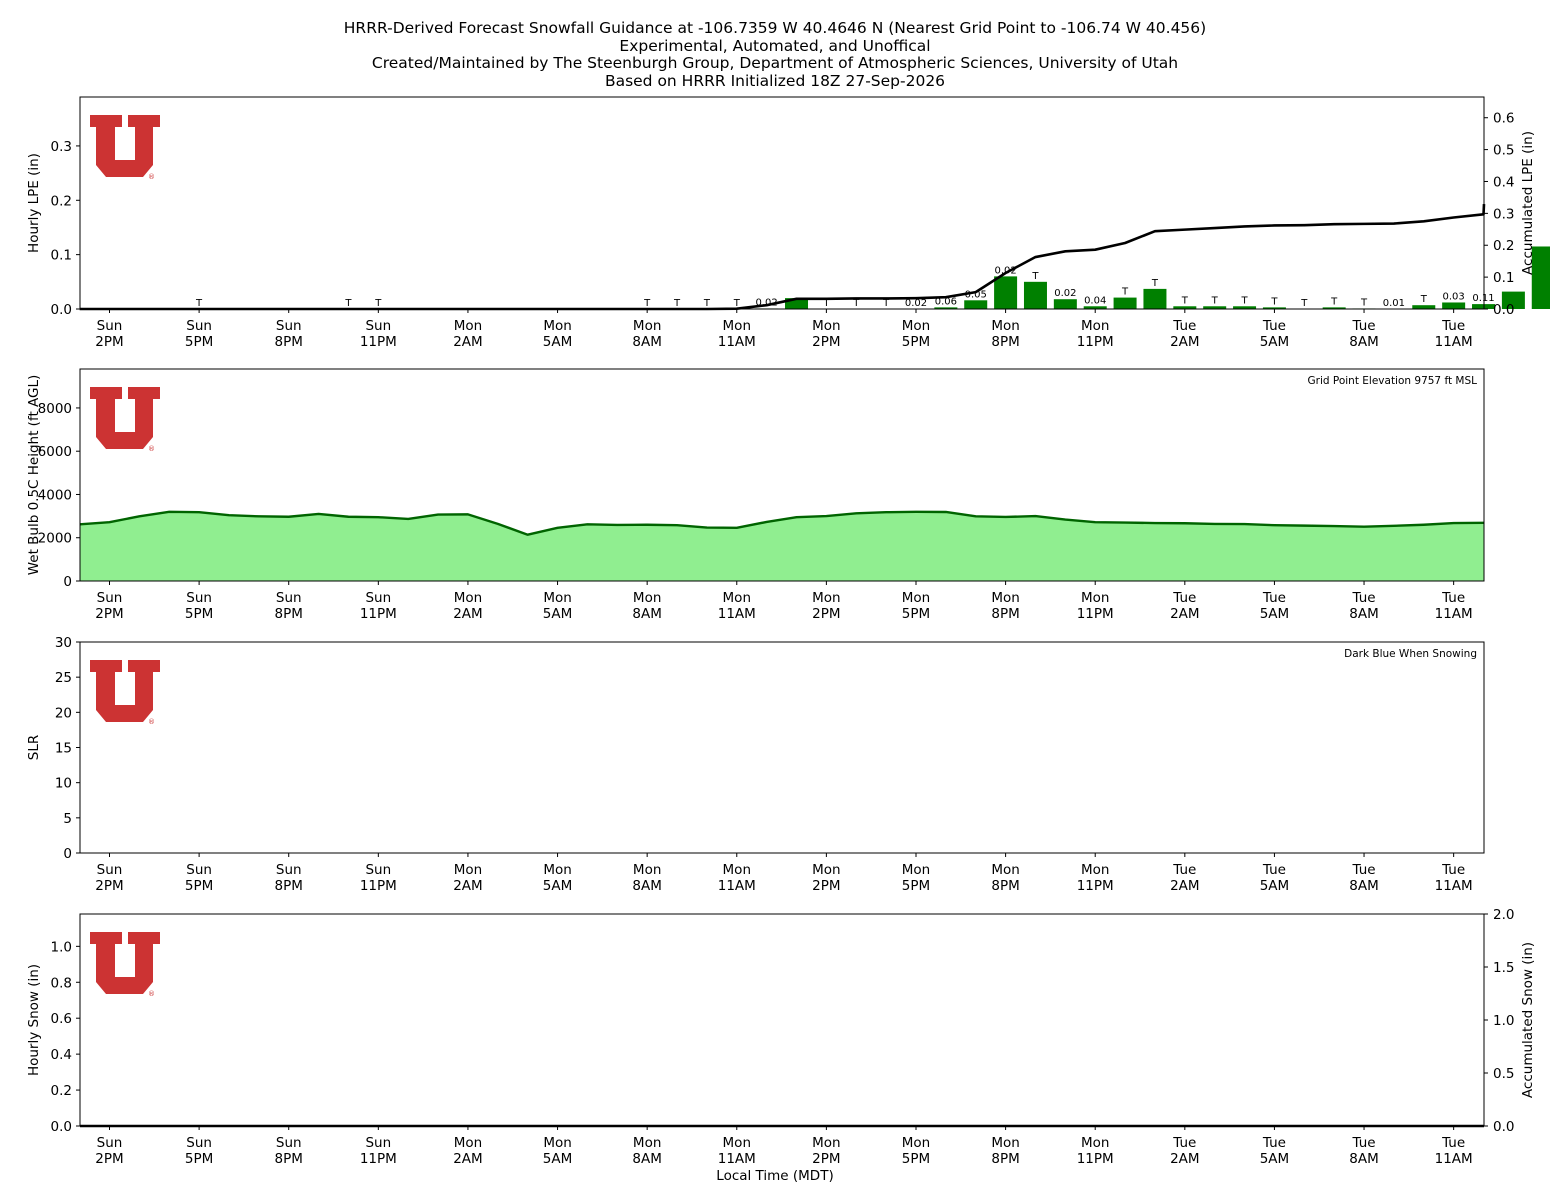  Describe the element at coordinates (61, 983) in the screenshot. I see `y-tick-label: 0.8` at that location.